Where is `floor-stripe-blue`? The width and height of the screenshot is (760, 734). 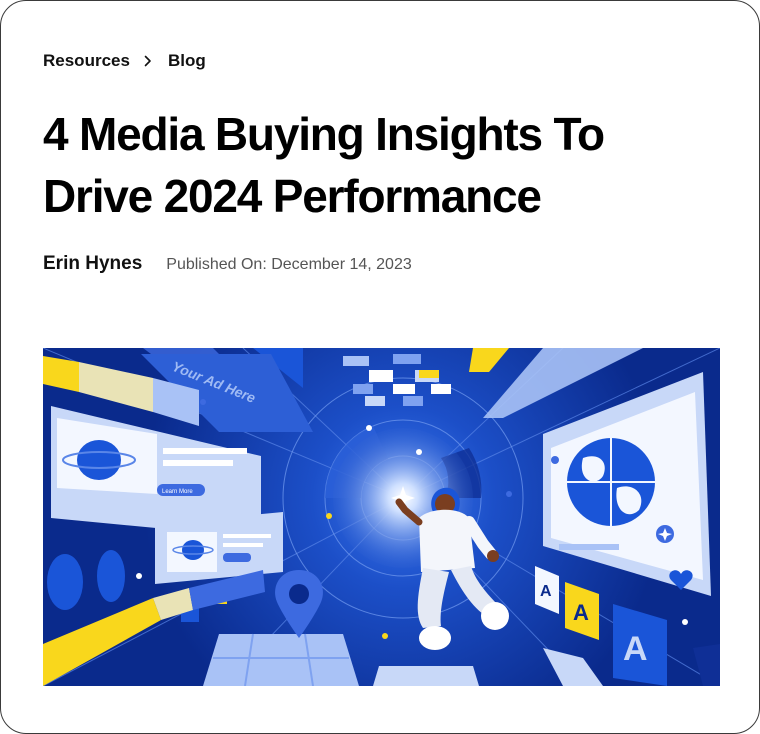 floor-stripe-blue is located at coordinates (227, 590).